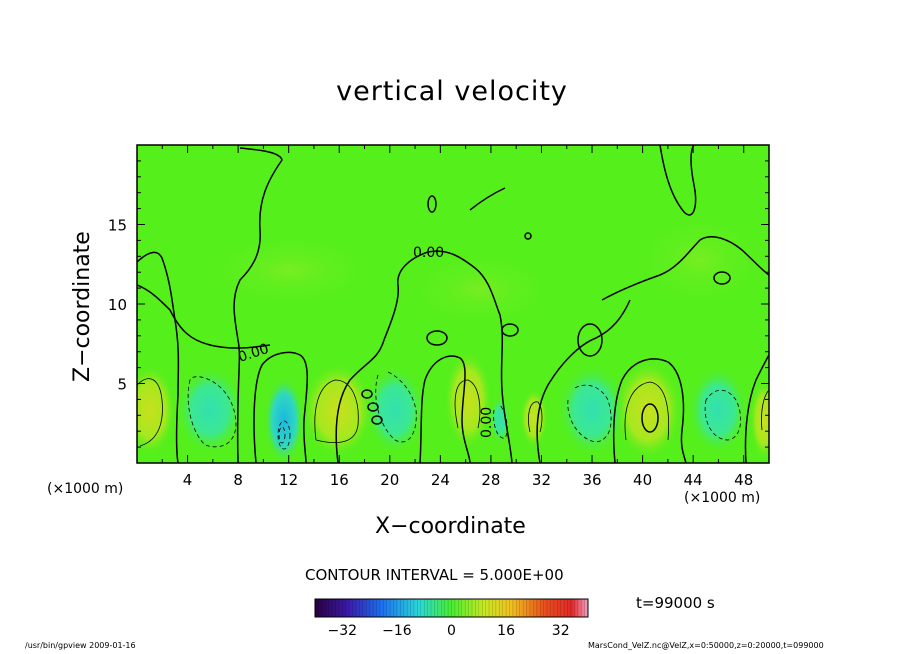 The image size is (904, 654). What do you see at coordinates (82, 306) in the screenshot?
I see `y-axis-label: Z−coordinate` at bounding box center [82, 306].